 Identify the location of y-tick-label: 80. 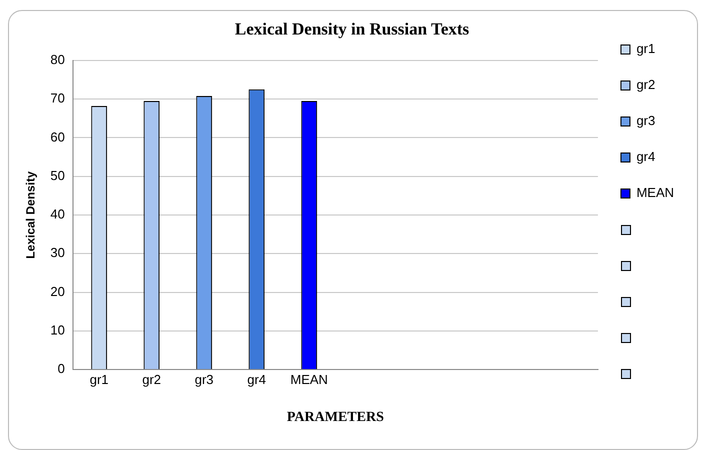
(57, 59).